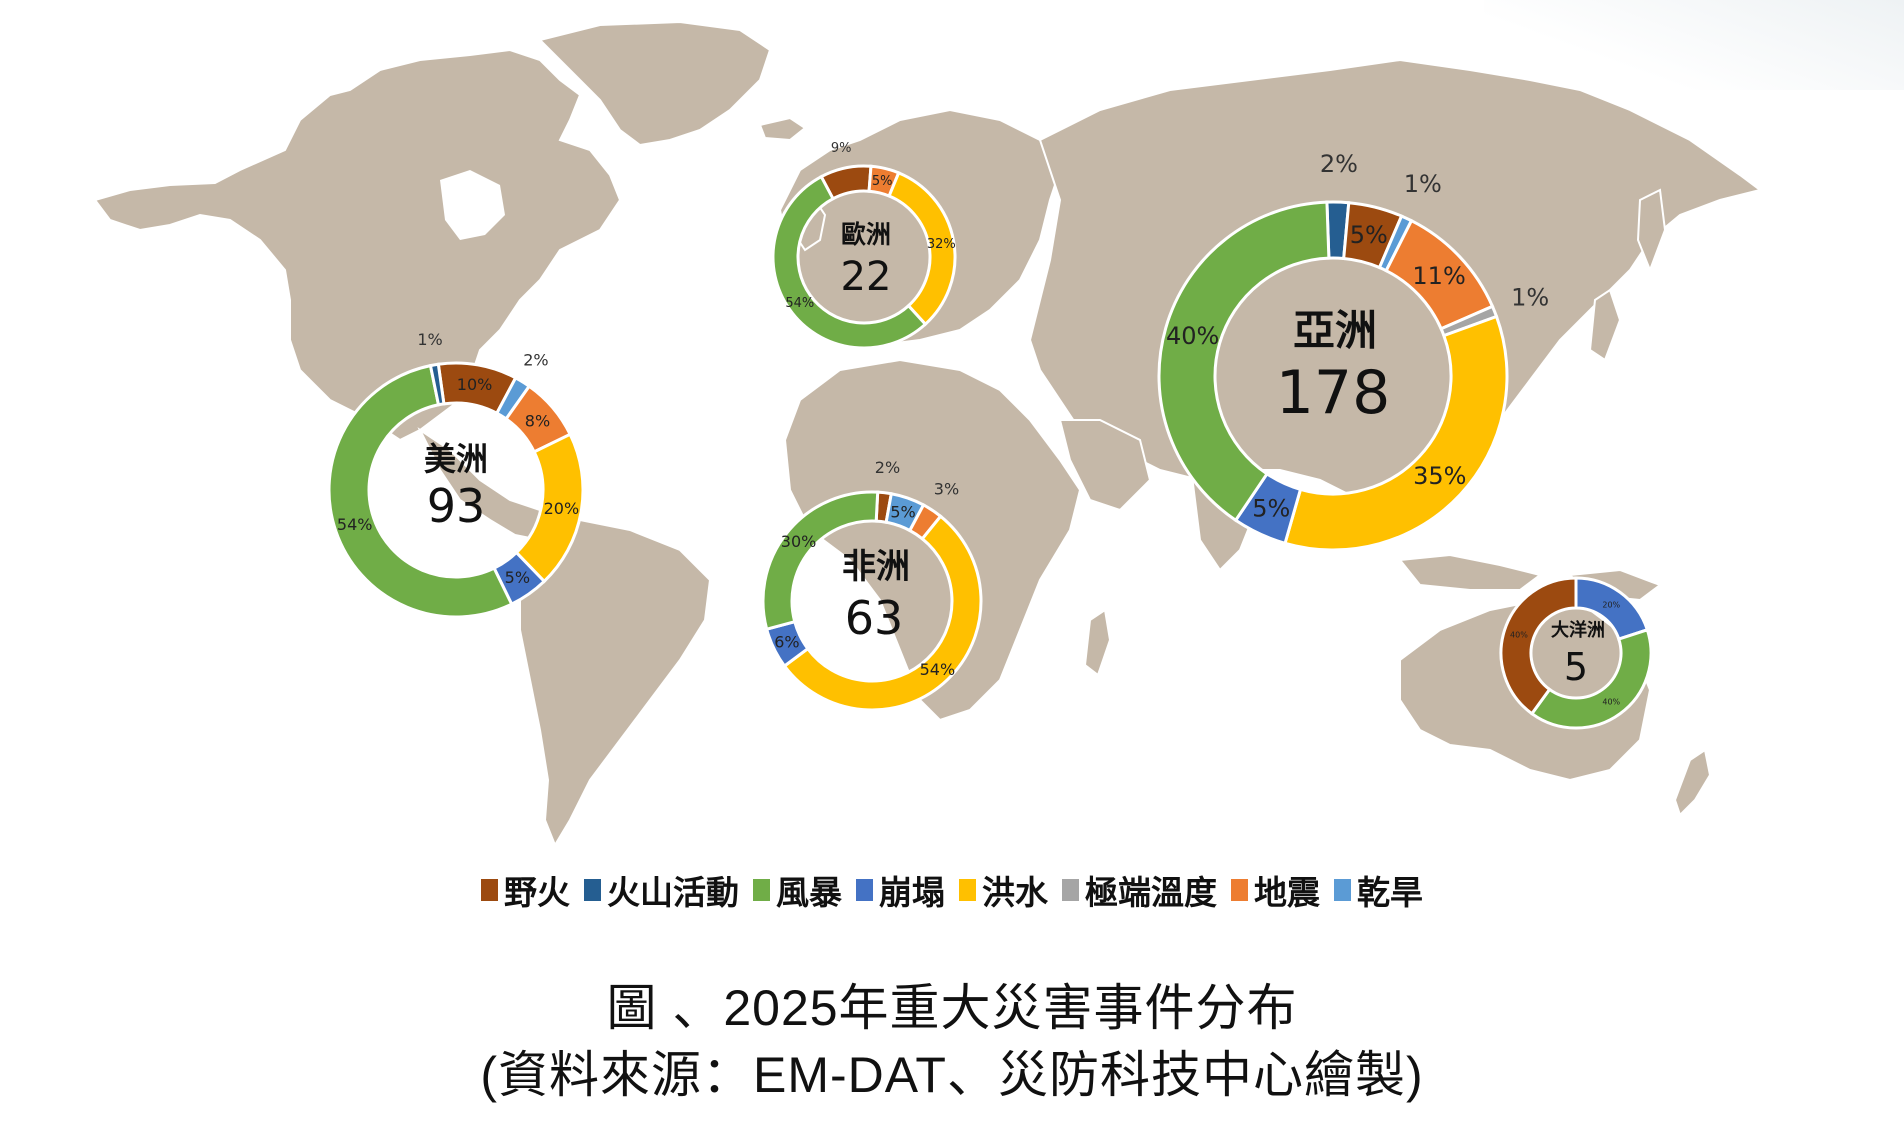 Image resolution: width=1904 pixels, height=1128 pixels. What do you see at coordinates (1576, 667) in the screenshot?
I see `oceania-total: 5` at bounding box center [1576, 667].